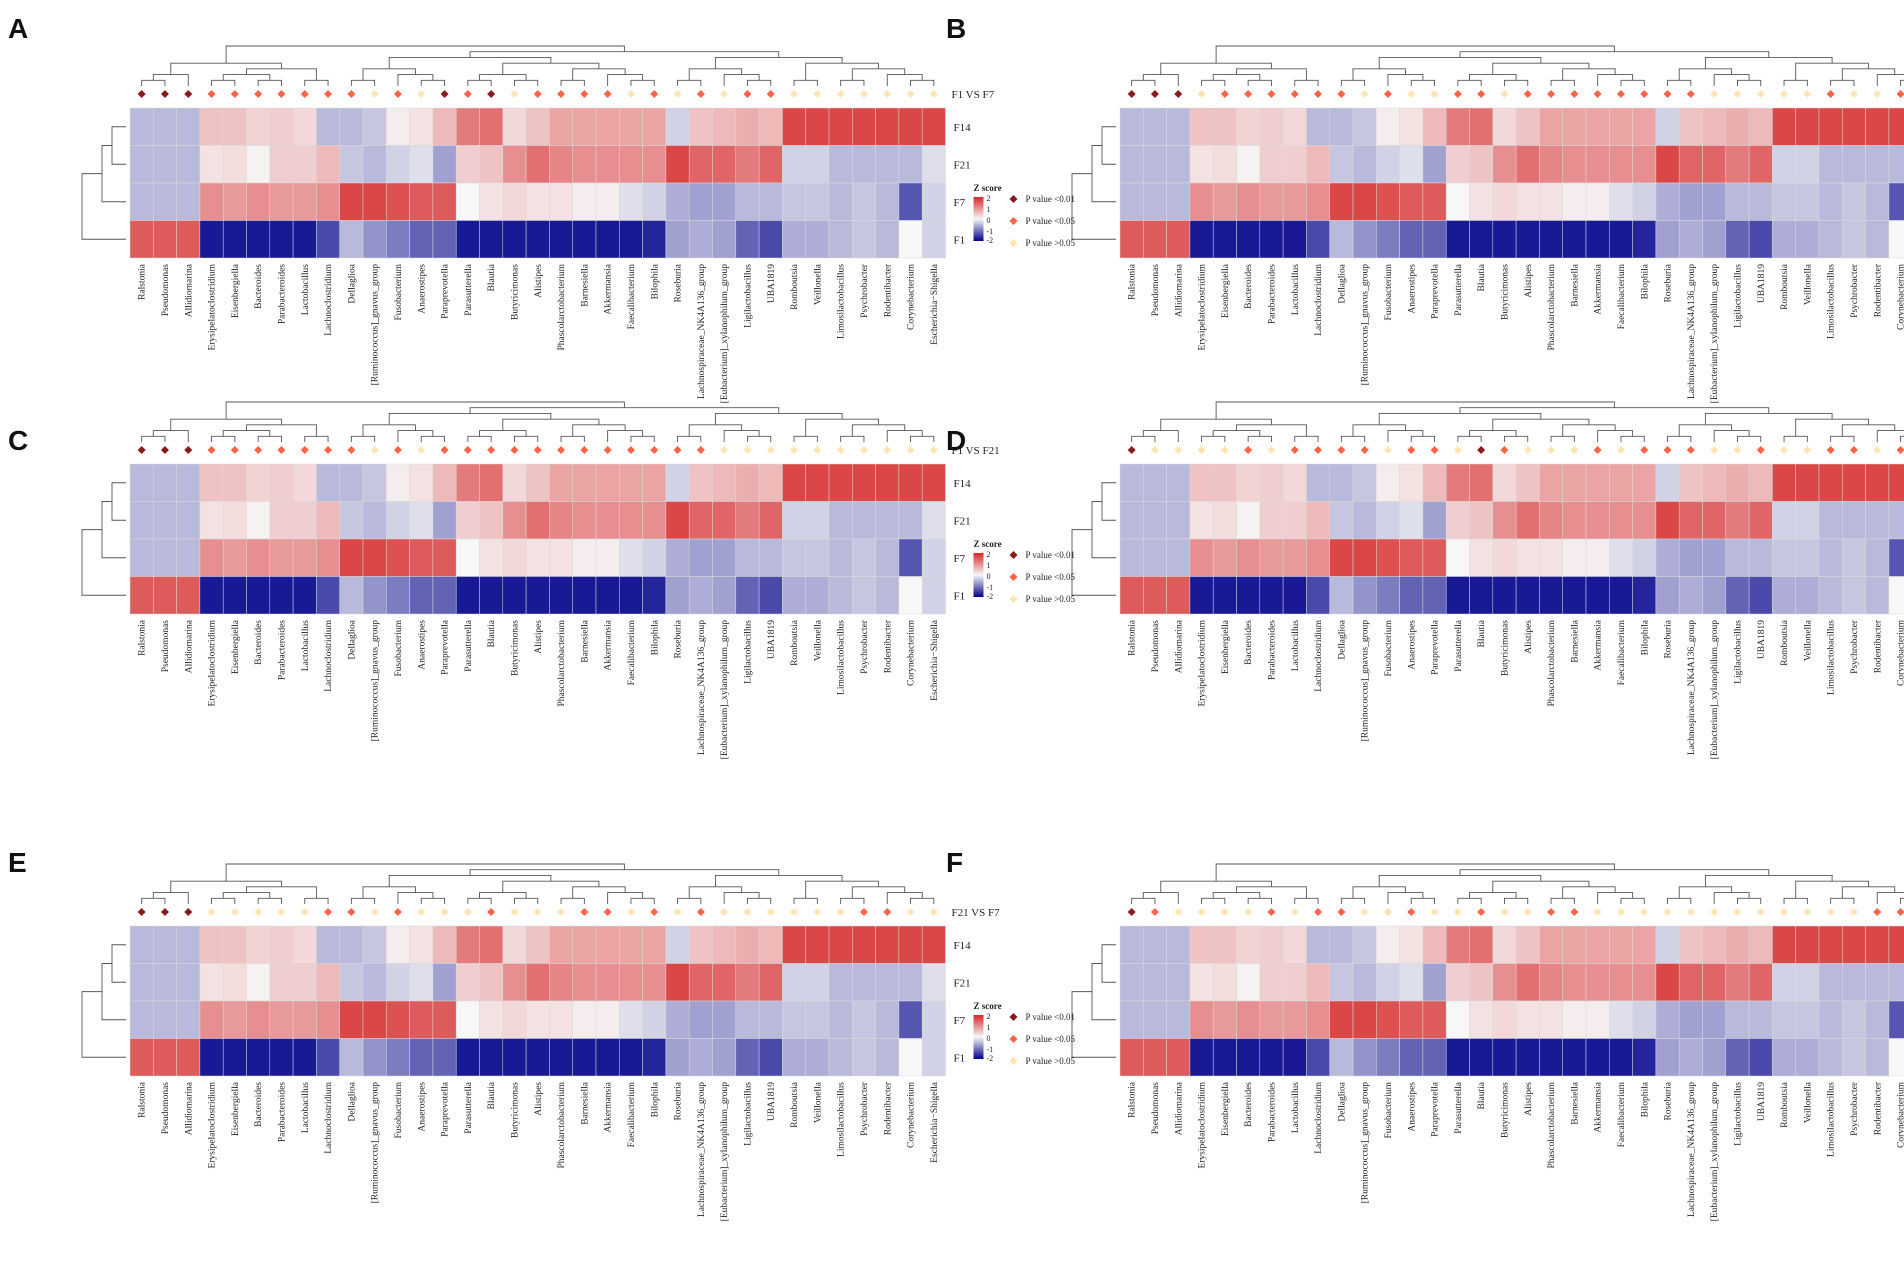  What do you see at coordinates (1342, 639) in the screenshot?
I see `column-label: Dellaglioa` at bounding box center [1342, 639].